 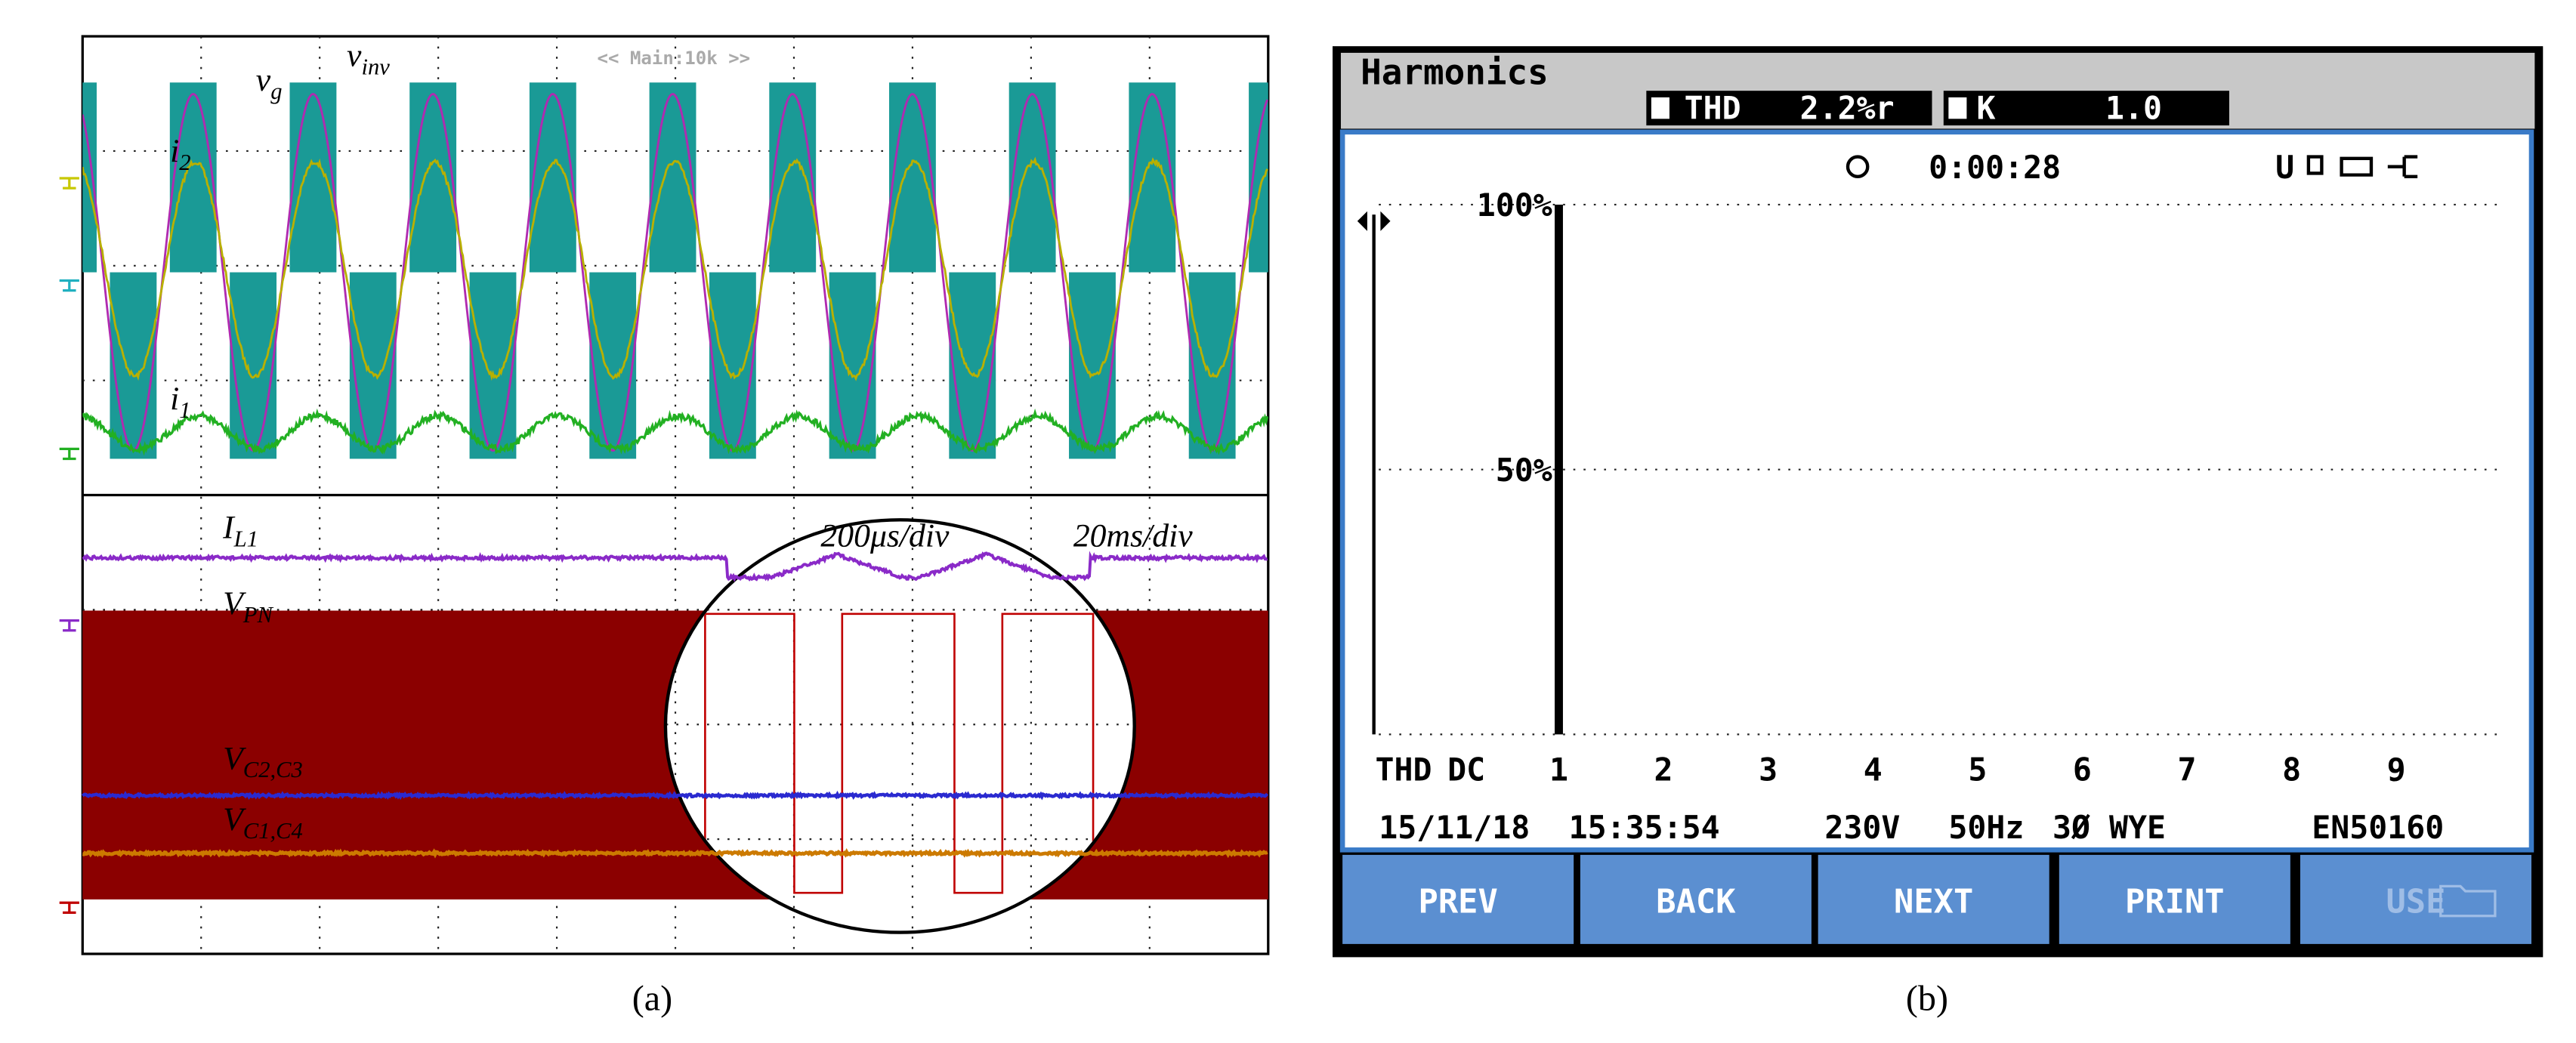 I want to click on y-tick-label: 50%, so click(x=1524, y=470).